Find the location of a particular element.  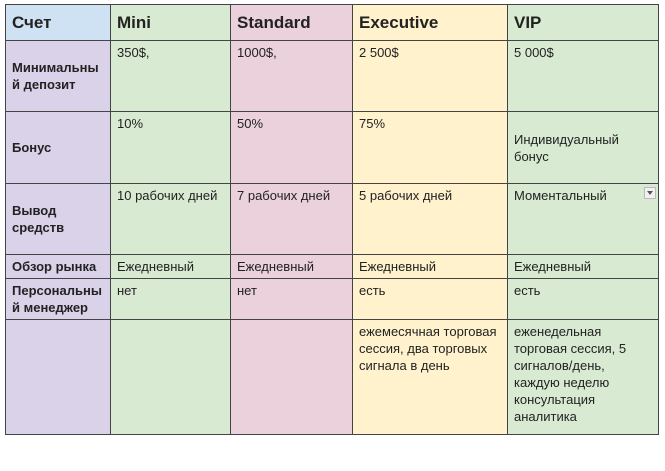

dropdown-arrow is located at coordinates (650, 193).